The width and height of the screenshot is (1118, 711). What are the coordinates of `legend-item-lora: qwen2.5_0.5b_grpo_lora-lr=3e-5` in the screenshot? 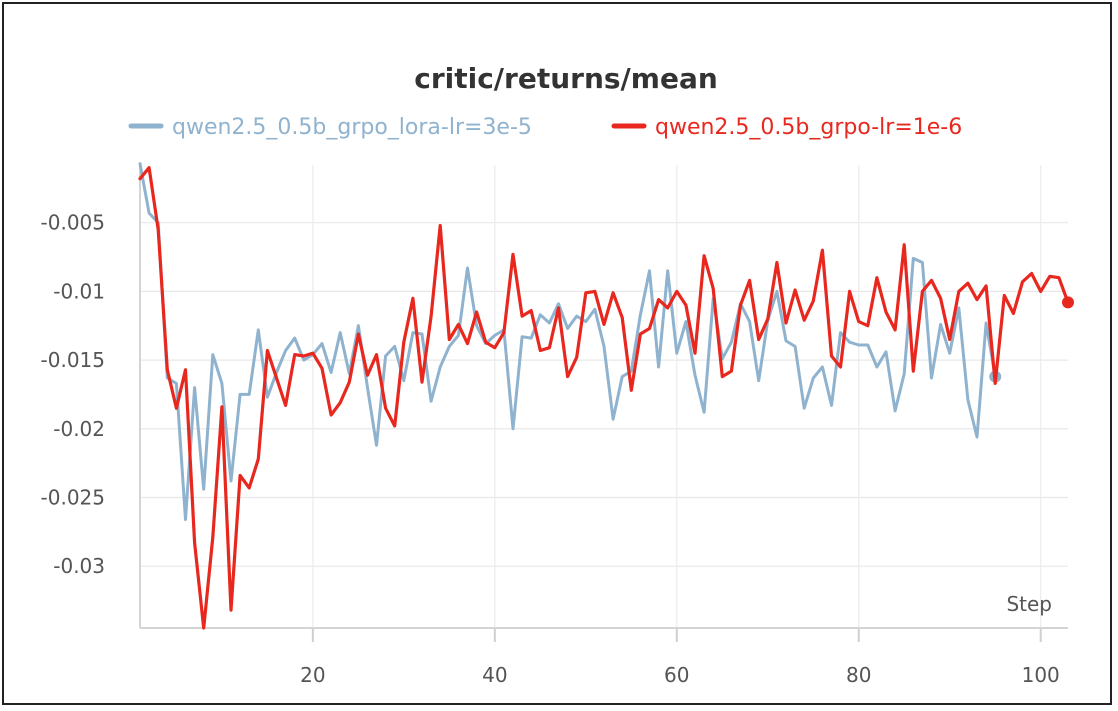 It's located at (330, 127).